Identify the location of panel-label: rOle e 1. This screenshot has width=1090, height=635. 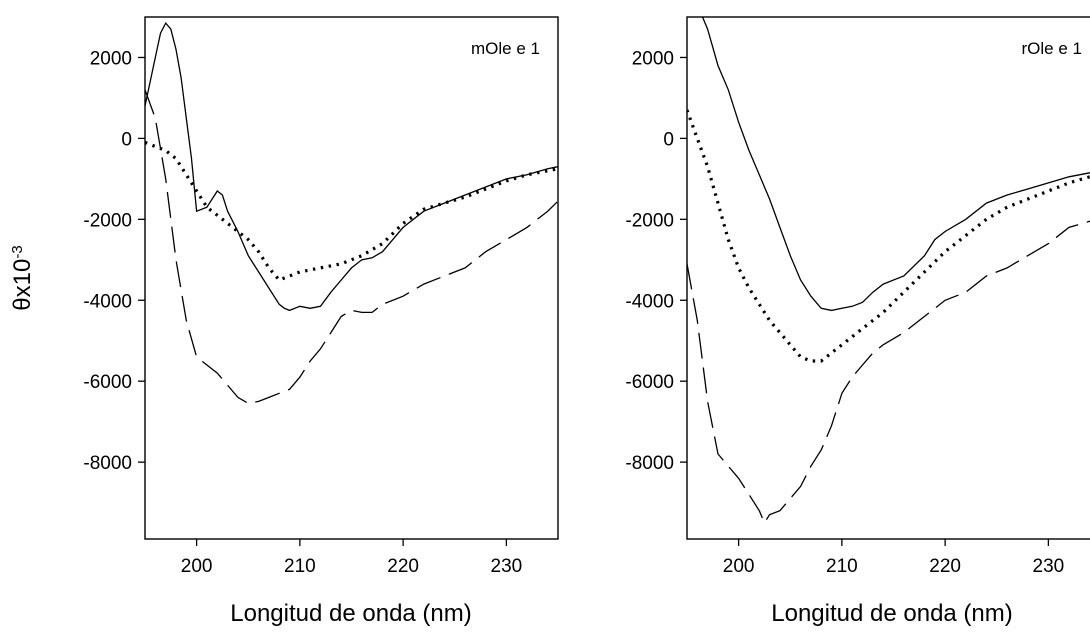
(1052, 48).